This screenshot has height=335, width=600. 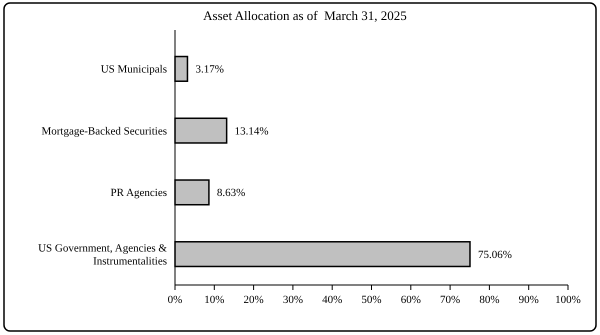 What do you see at coordinates (450, 300) in the screenshot?
I see `x-tick-label: 70%` at bounding box center [450, 300].